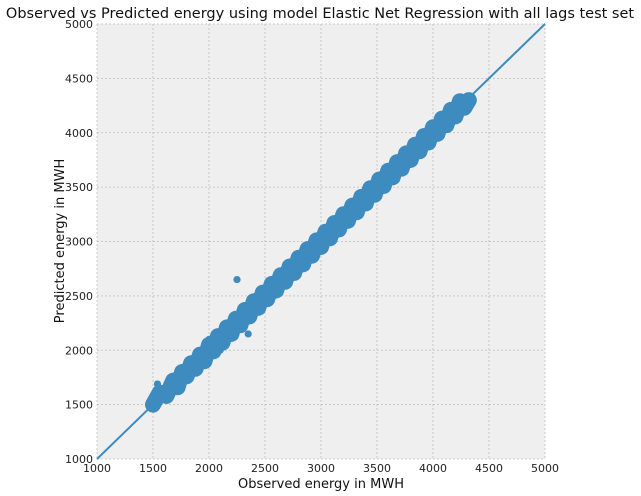 Image resolution: width=641 pixels, height=496 pixels. Describe the element at coordinates (79, 133) in the screenshot. I see `y-tick-label: 4000` at that location.